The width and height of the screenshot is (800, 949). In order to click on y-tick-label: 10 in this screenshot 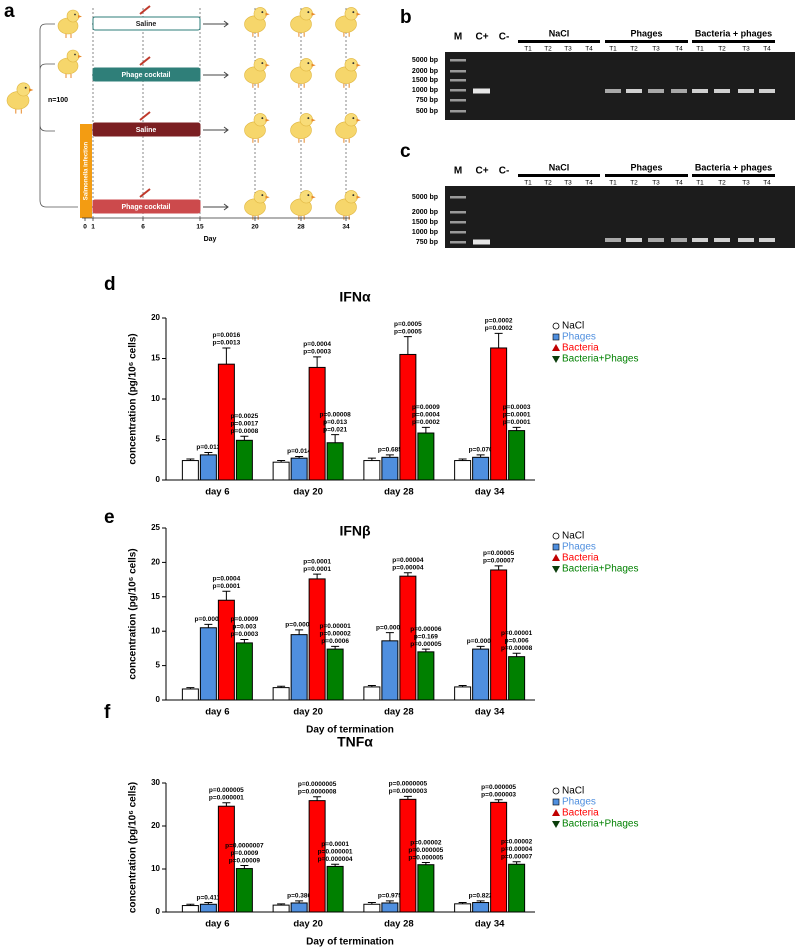, I will do `click(155, 630)`.